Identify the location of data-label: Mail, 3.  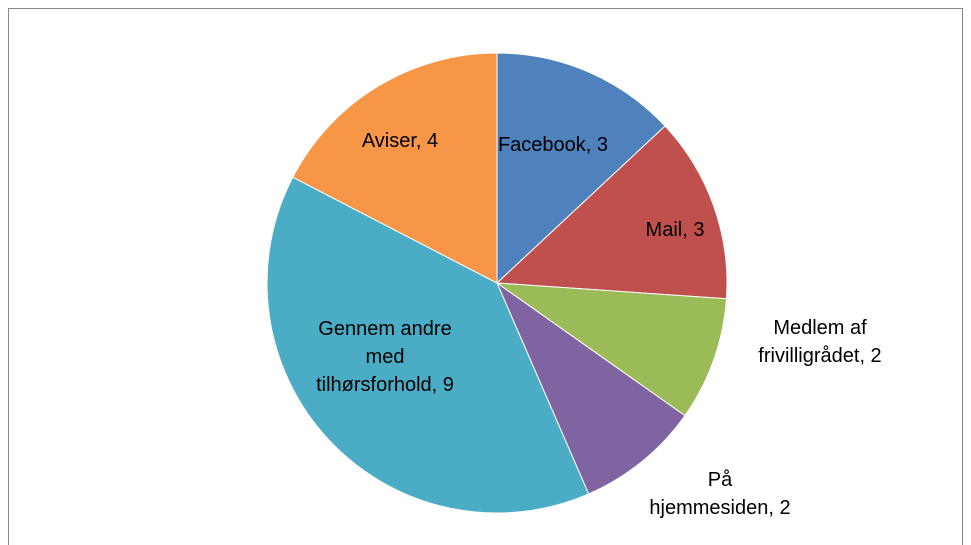
(675, 230).